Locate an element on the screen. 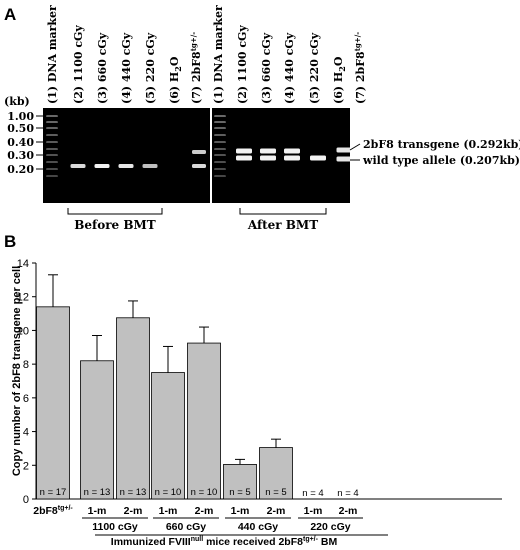 The width and height of the screenshot is (520, 550). after-bmt-label: After BMT is located at coordinates (282, 225).